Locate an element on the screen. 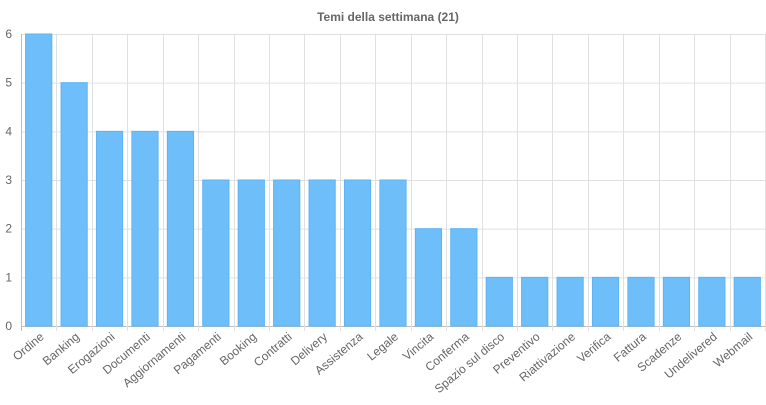 The height and width of the screenshot is (405, 766). y-tick-label: 5 is located at coordinates (8, 83).